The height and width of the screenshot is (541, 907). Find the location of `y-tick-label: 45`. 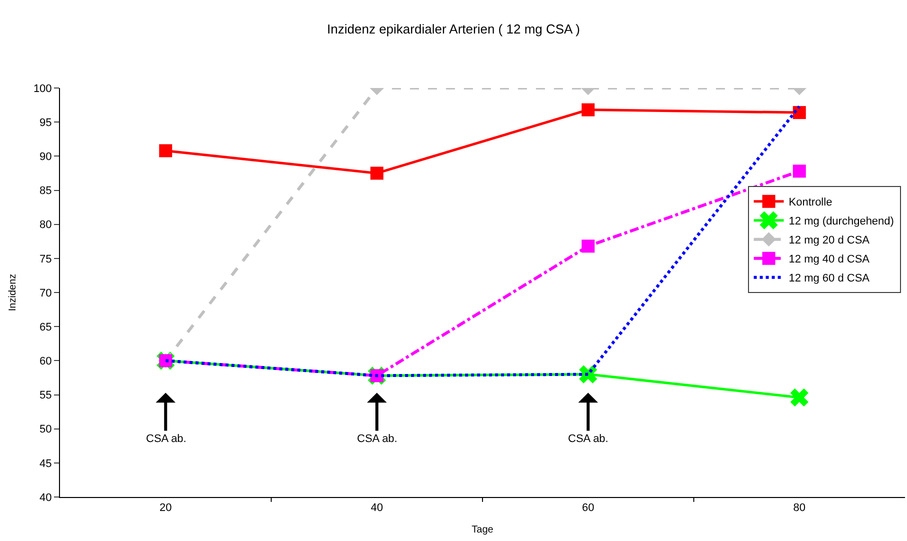

y-tick-label: 45 is located at coordinates (46, 464).